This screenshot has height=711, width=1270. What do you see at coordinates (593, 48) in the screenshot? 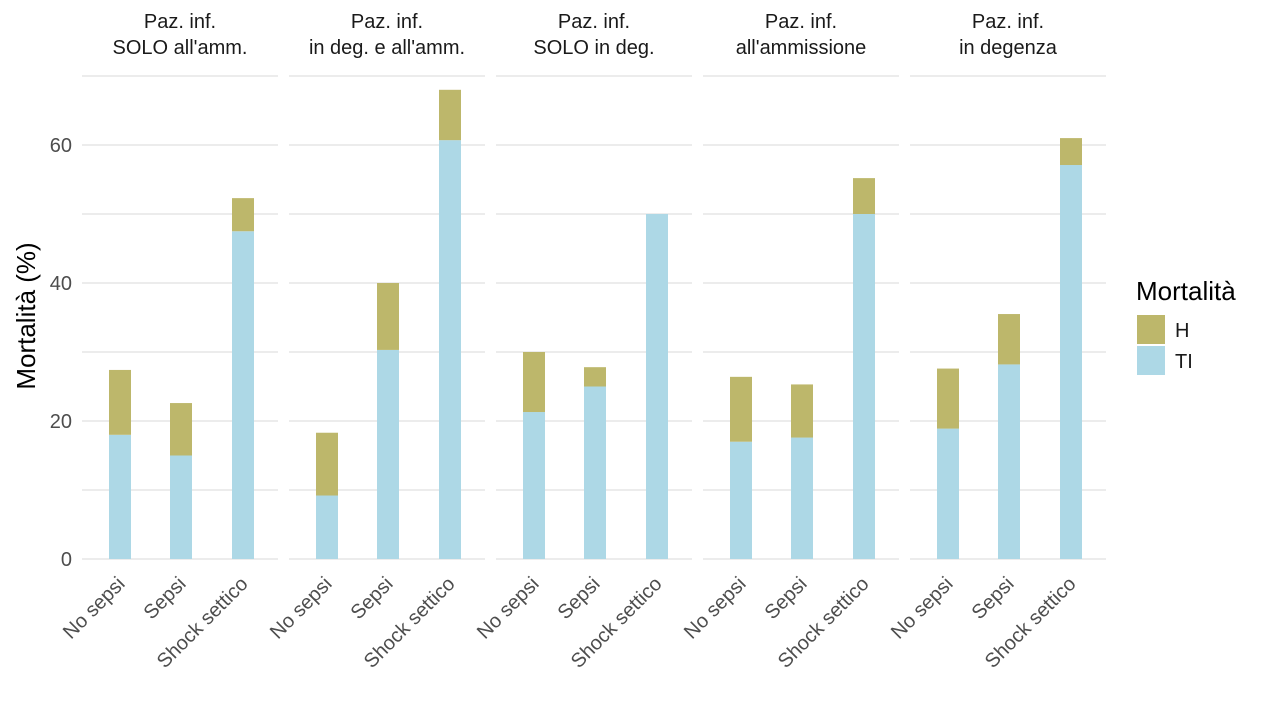
I see `panel-title-line: SOLO in deg.` at bounding box center [593, 48].